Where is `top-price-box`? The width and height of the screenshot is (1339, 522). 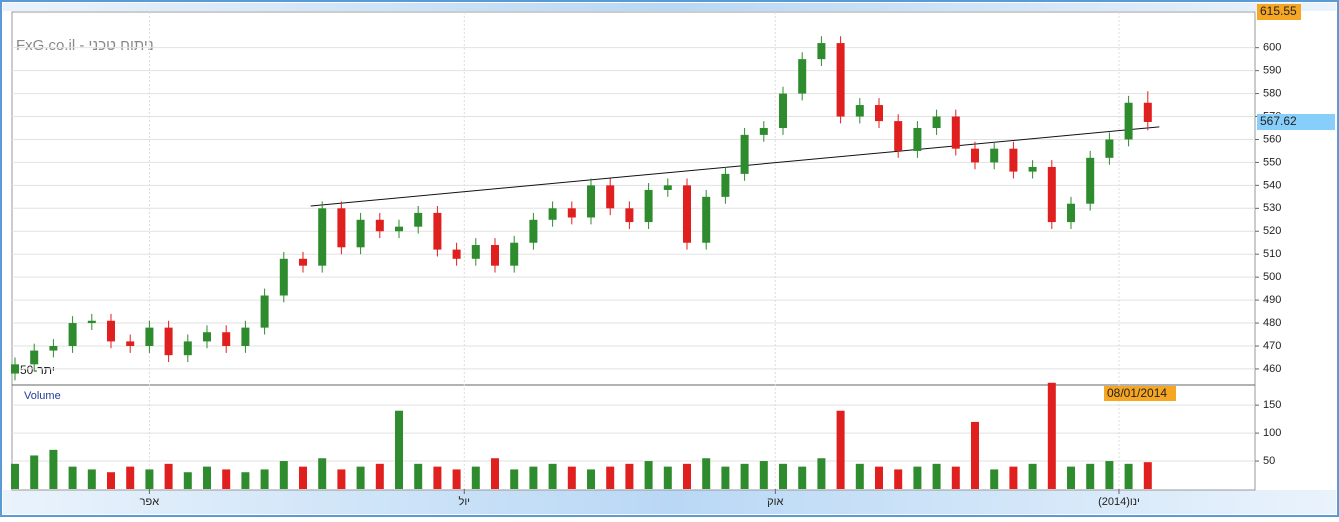
top-price-box is located at coordinates (1279, 12).